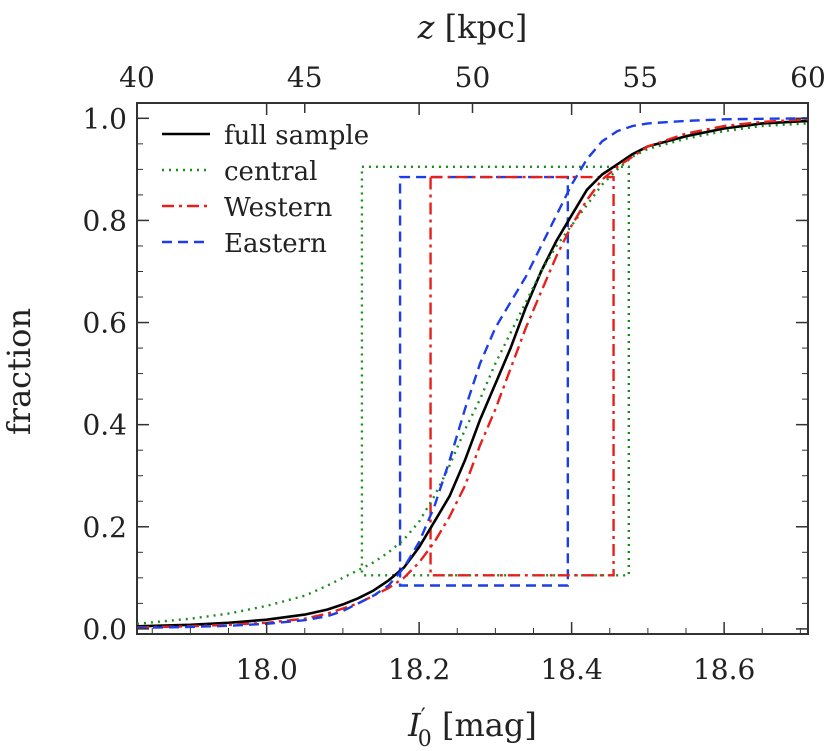 This screenshot has width=830, height=751. Describe the element at coordinates (305, 77) in the screenshot. I see `top-tick-label: 45` at that location.